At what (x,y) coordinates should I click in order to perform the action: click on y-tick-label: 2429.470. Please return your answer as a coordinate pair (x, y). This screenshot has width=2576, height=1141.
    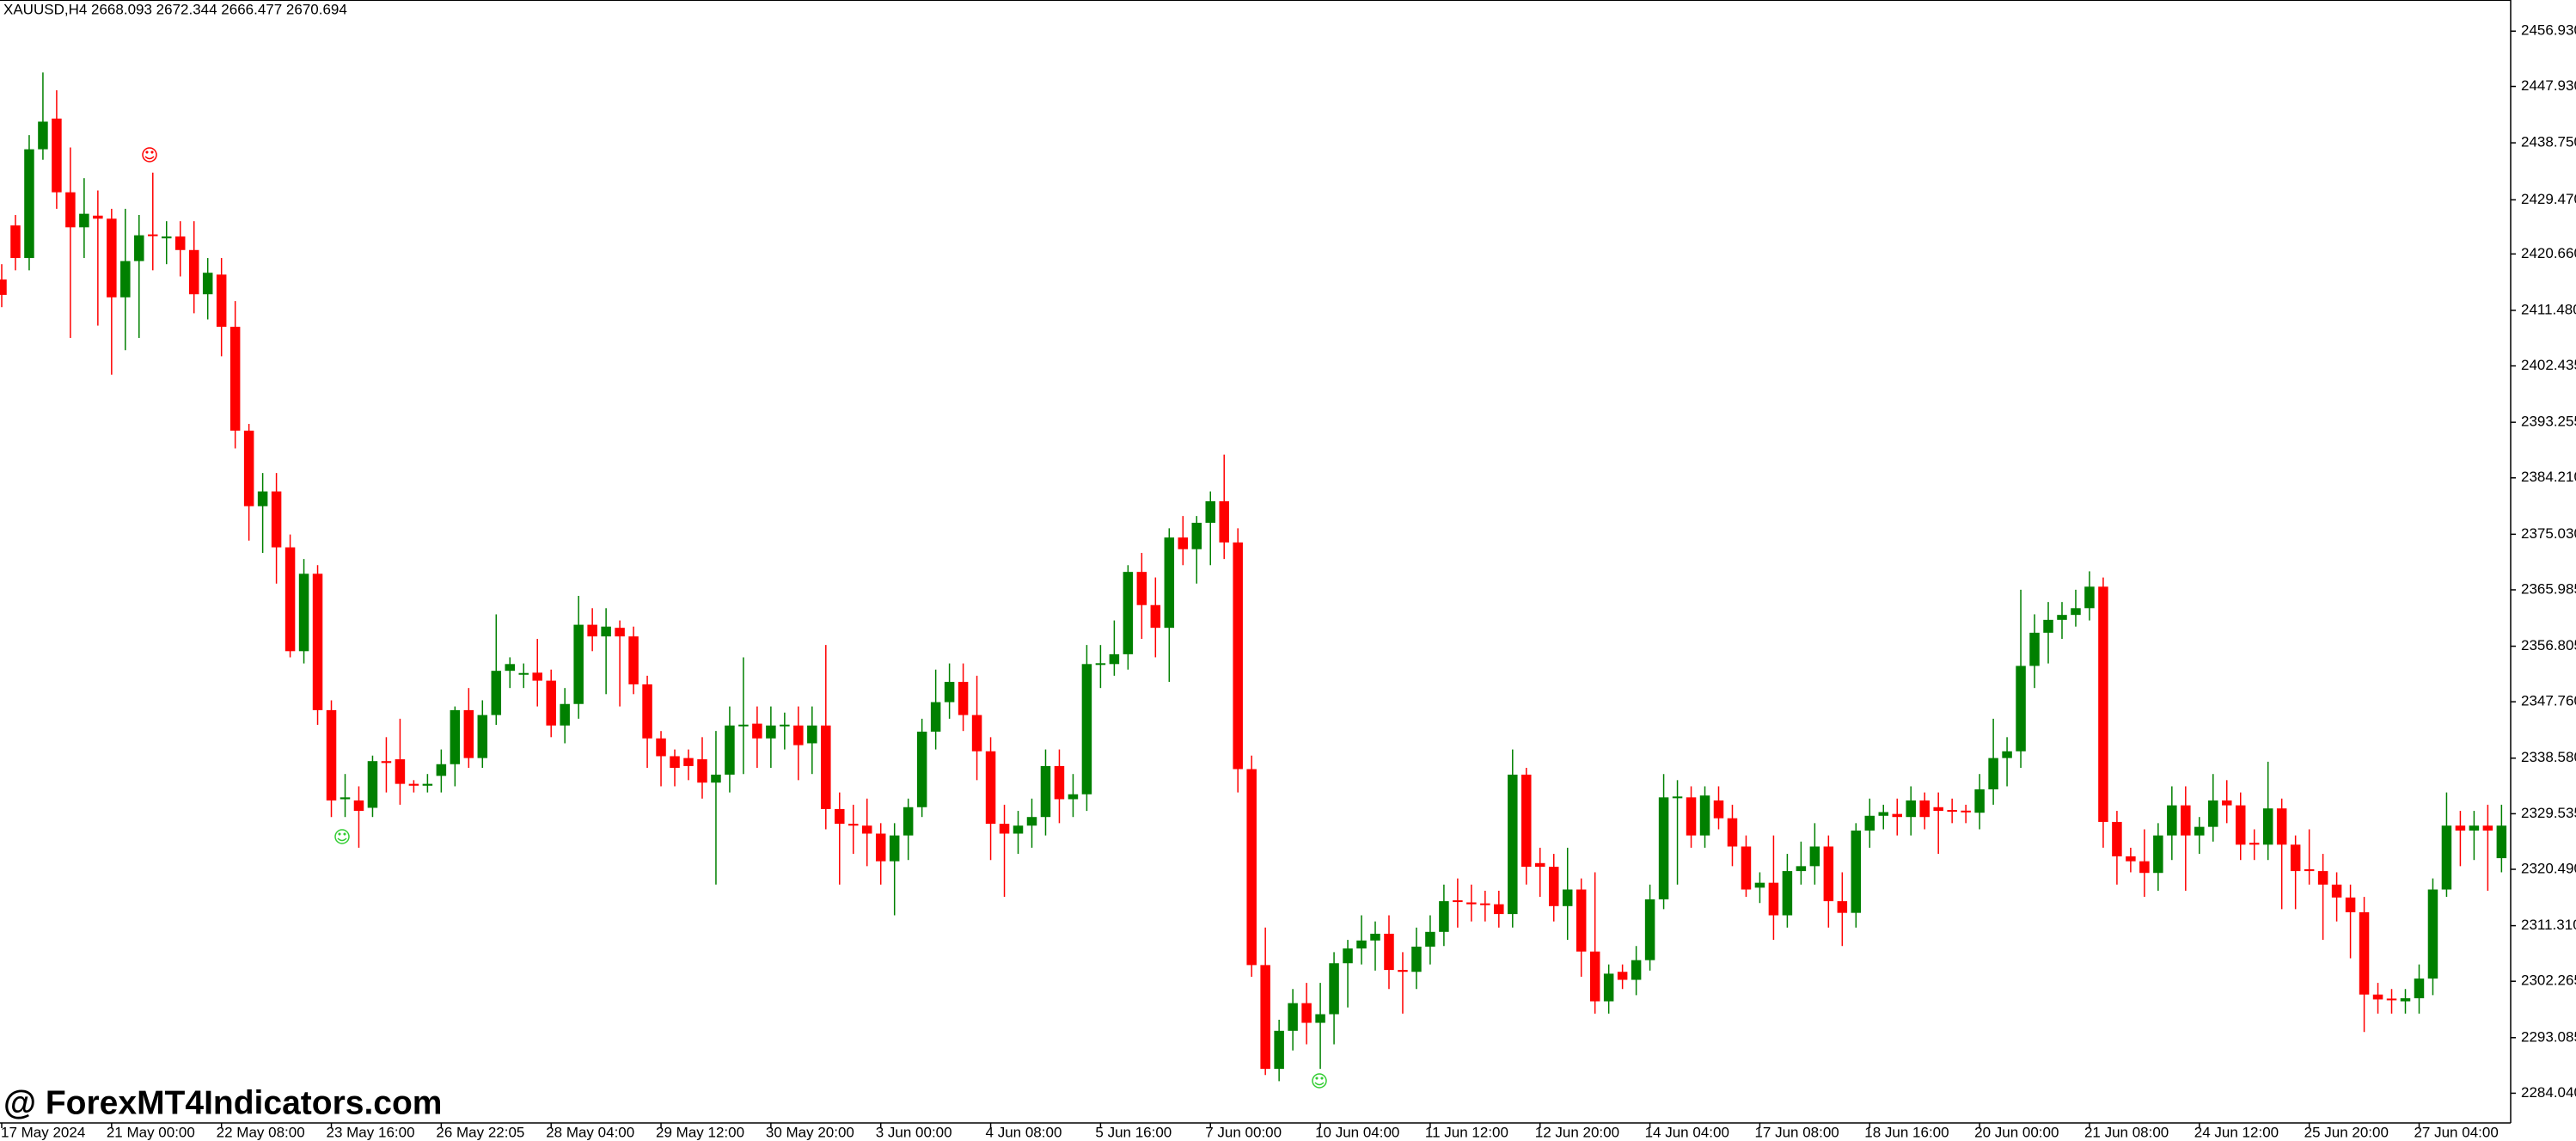
    Looking at the image, I should click on (2548, 199).